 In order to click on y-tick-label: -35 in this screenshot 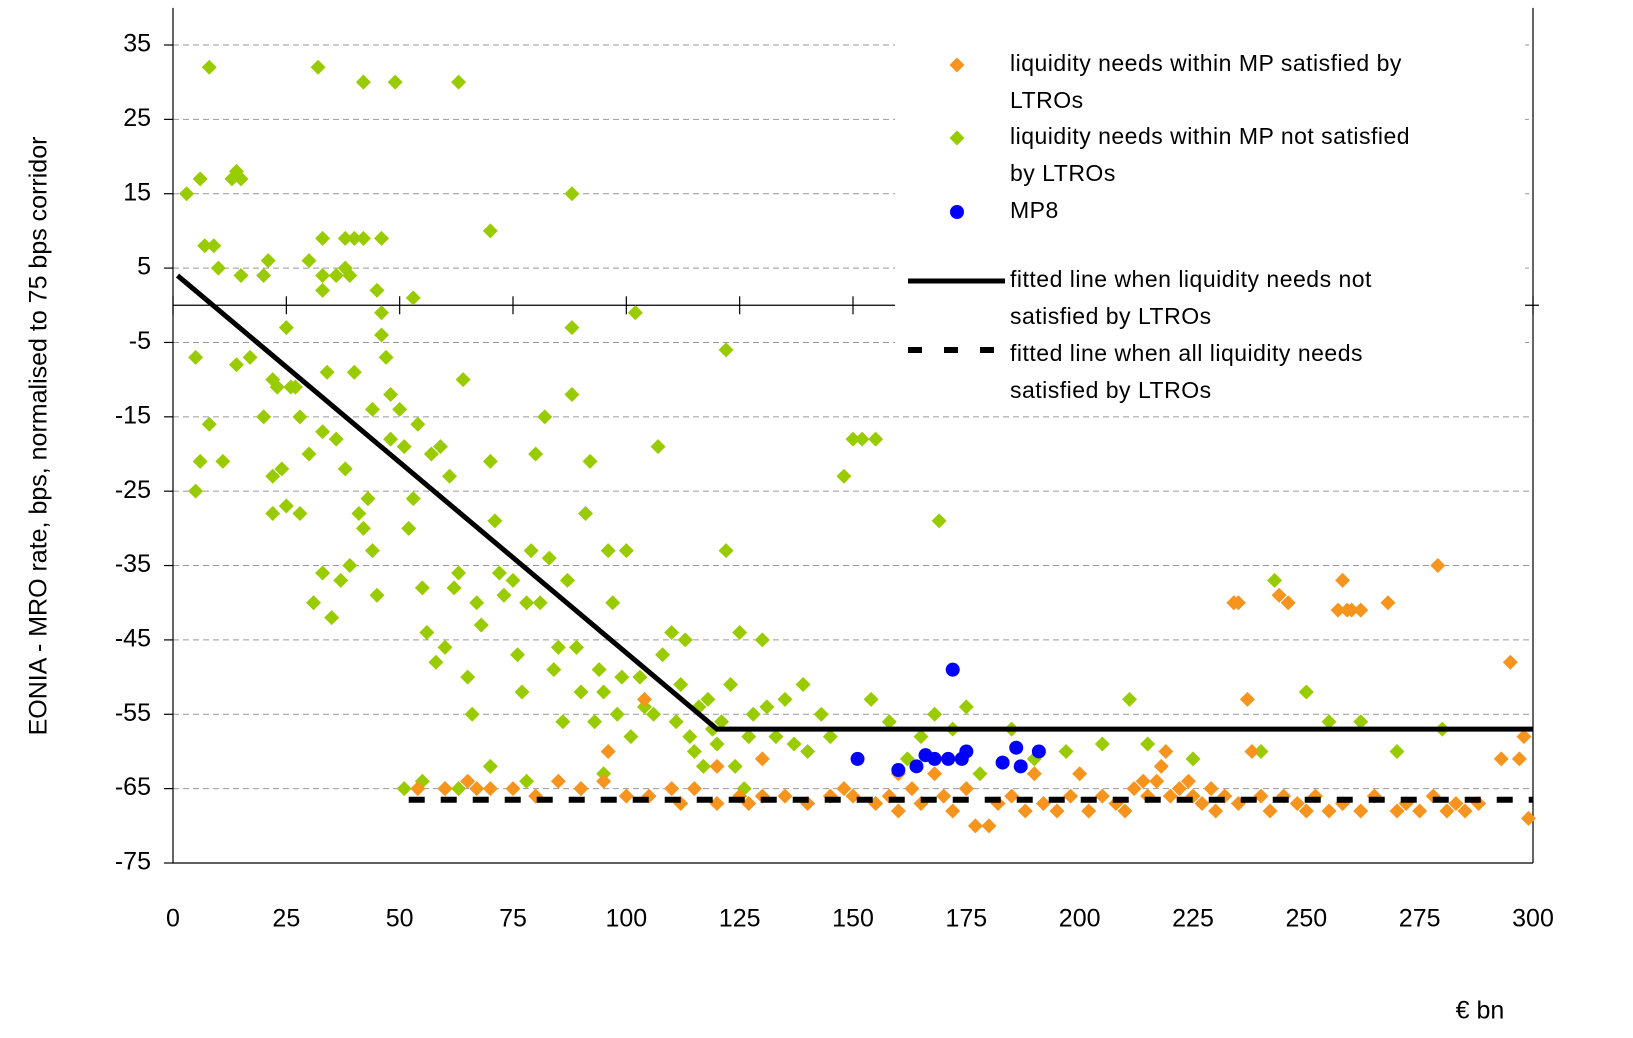, I will do `click(133, 564)`.